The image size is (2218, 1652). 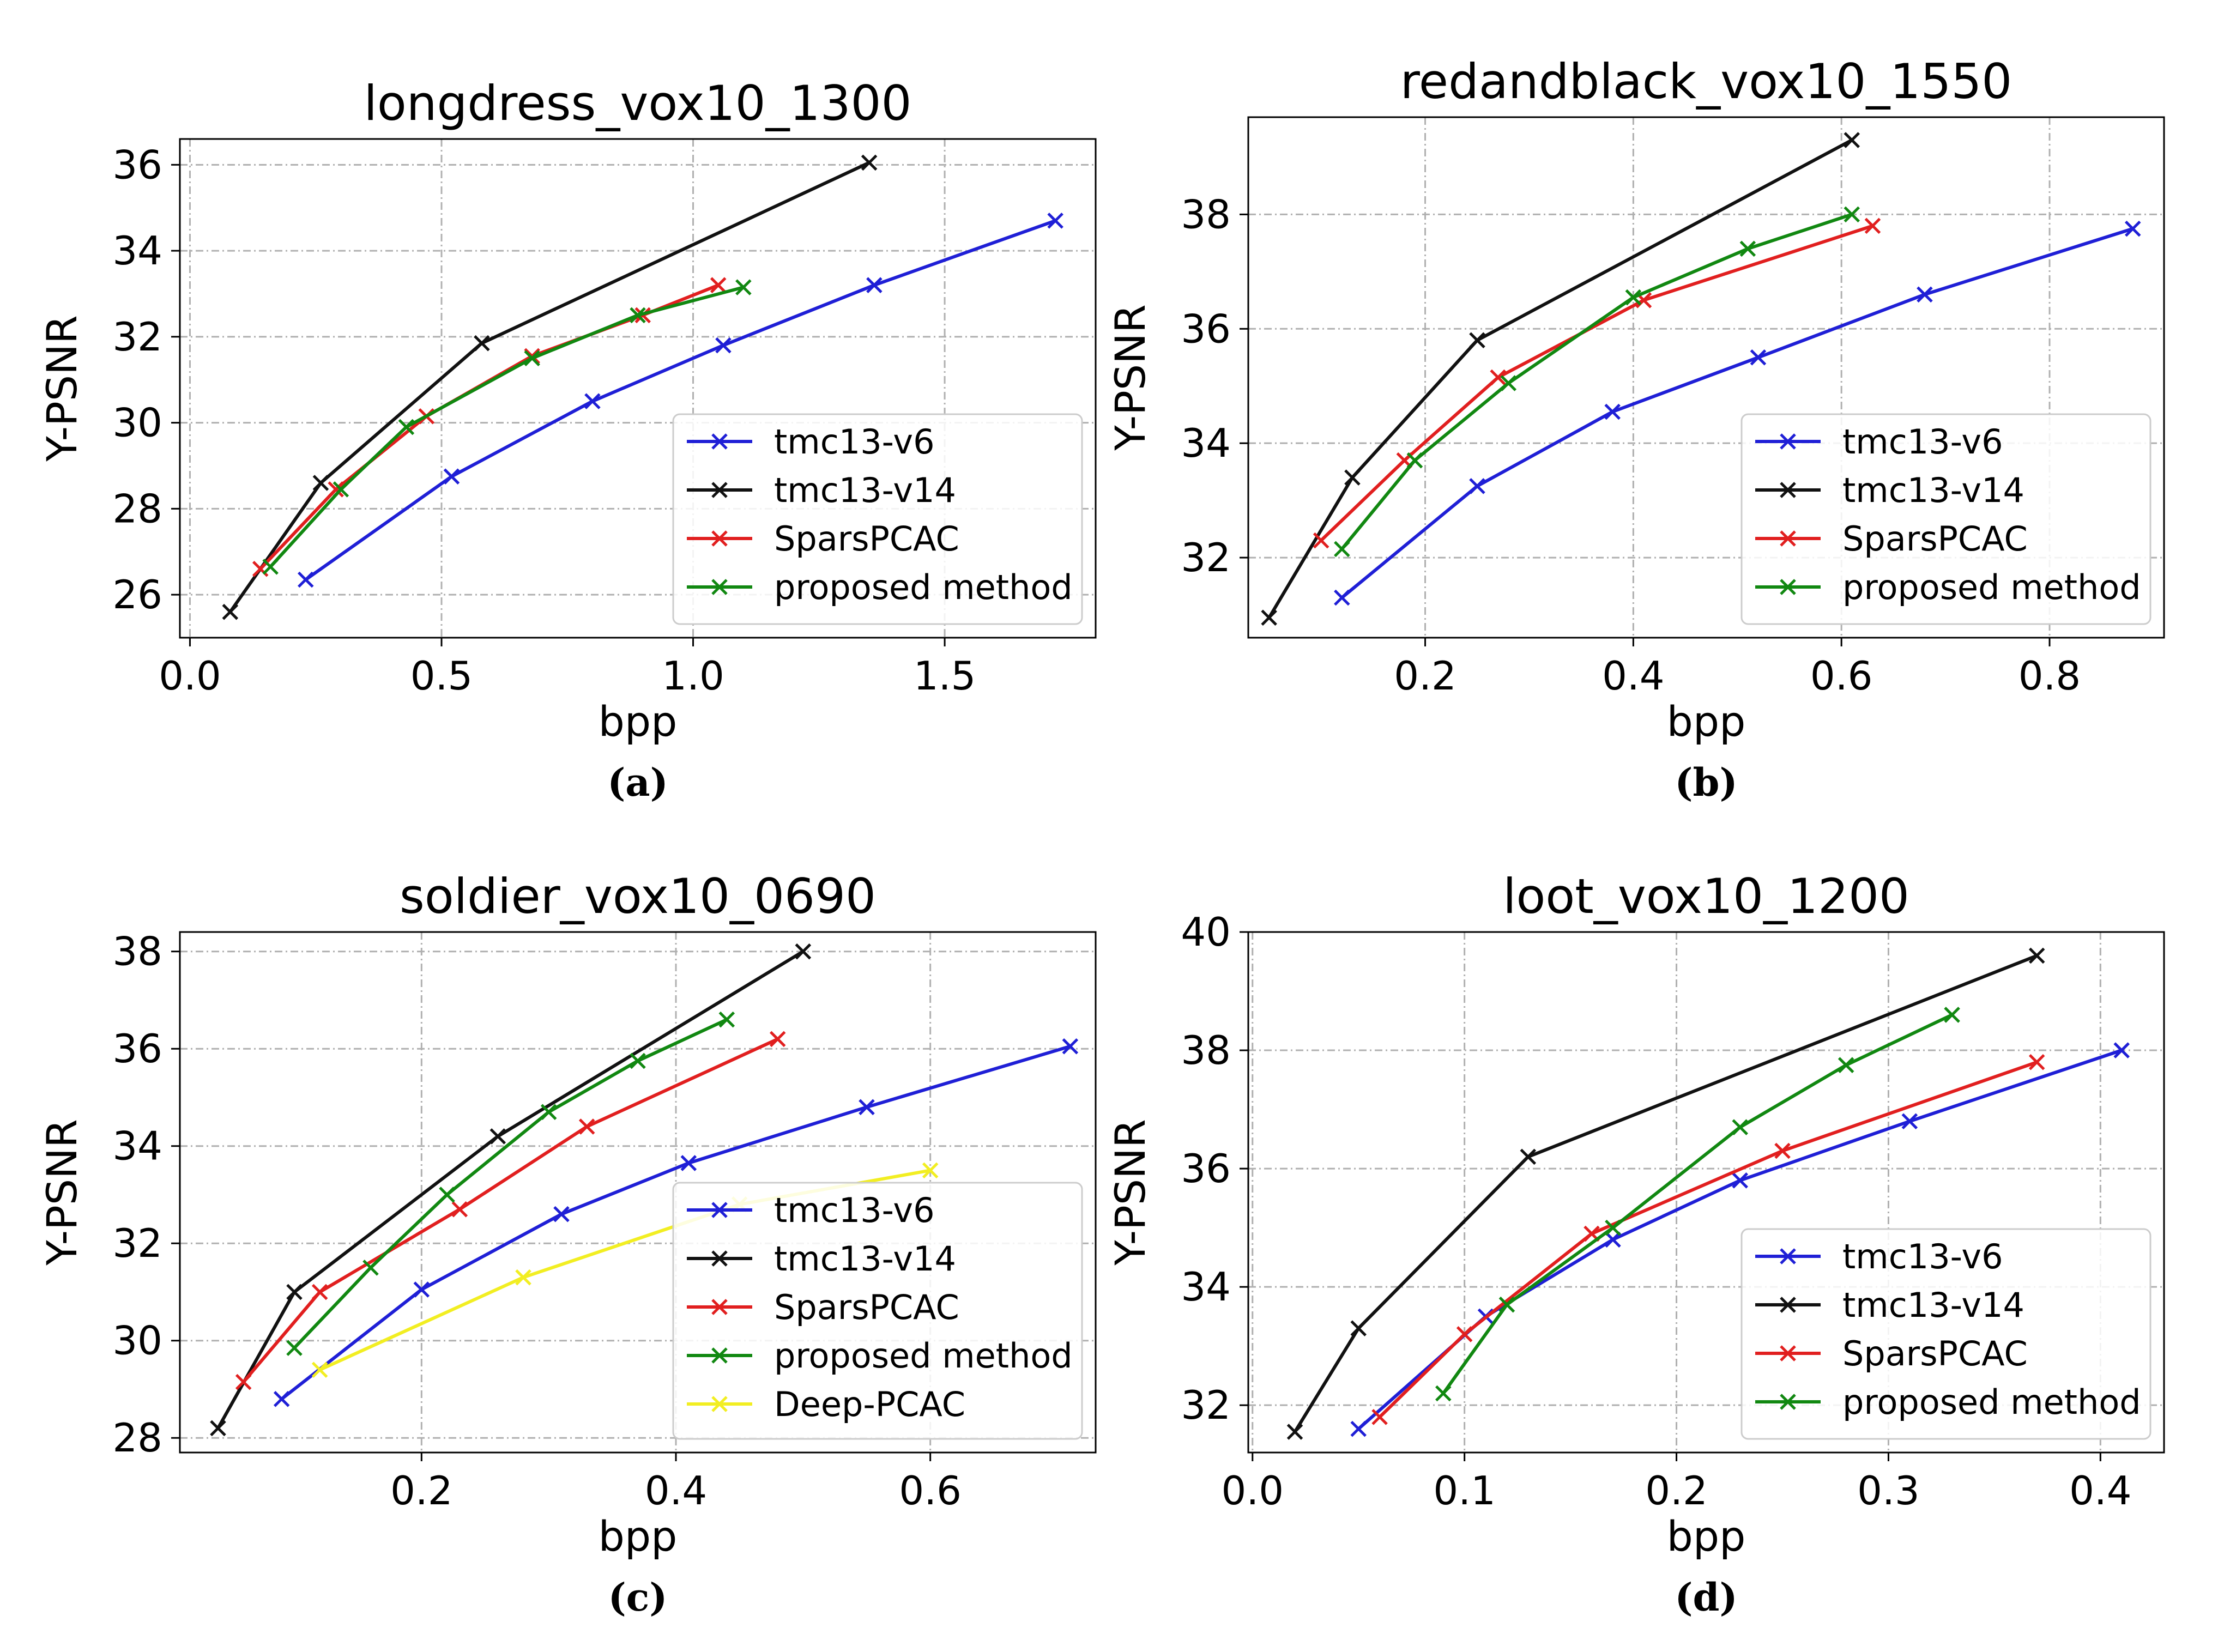 What do you see at coordinates (1130, 377) in the screenshot?
I see `y-axis-label: Y-PSNR` at bounding box center [1130, 377].